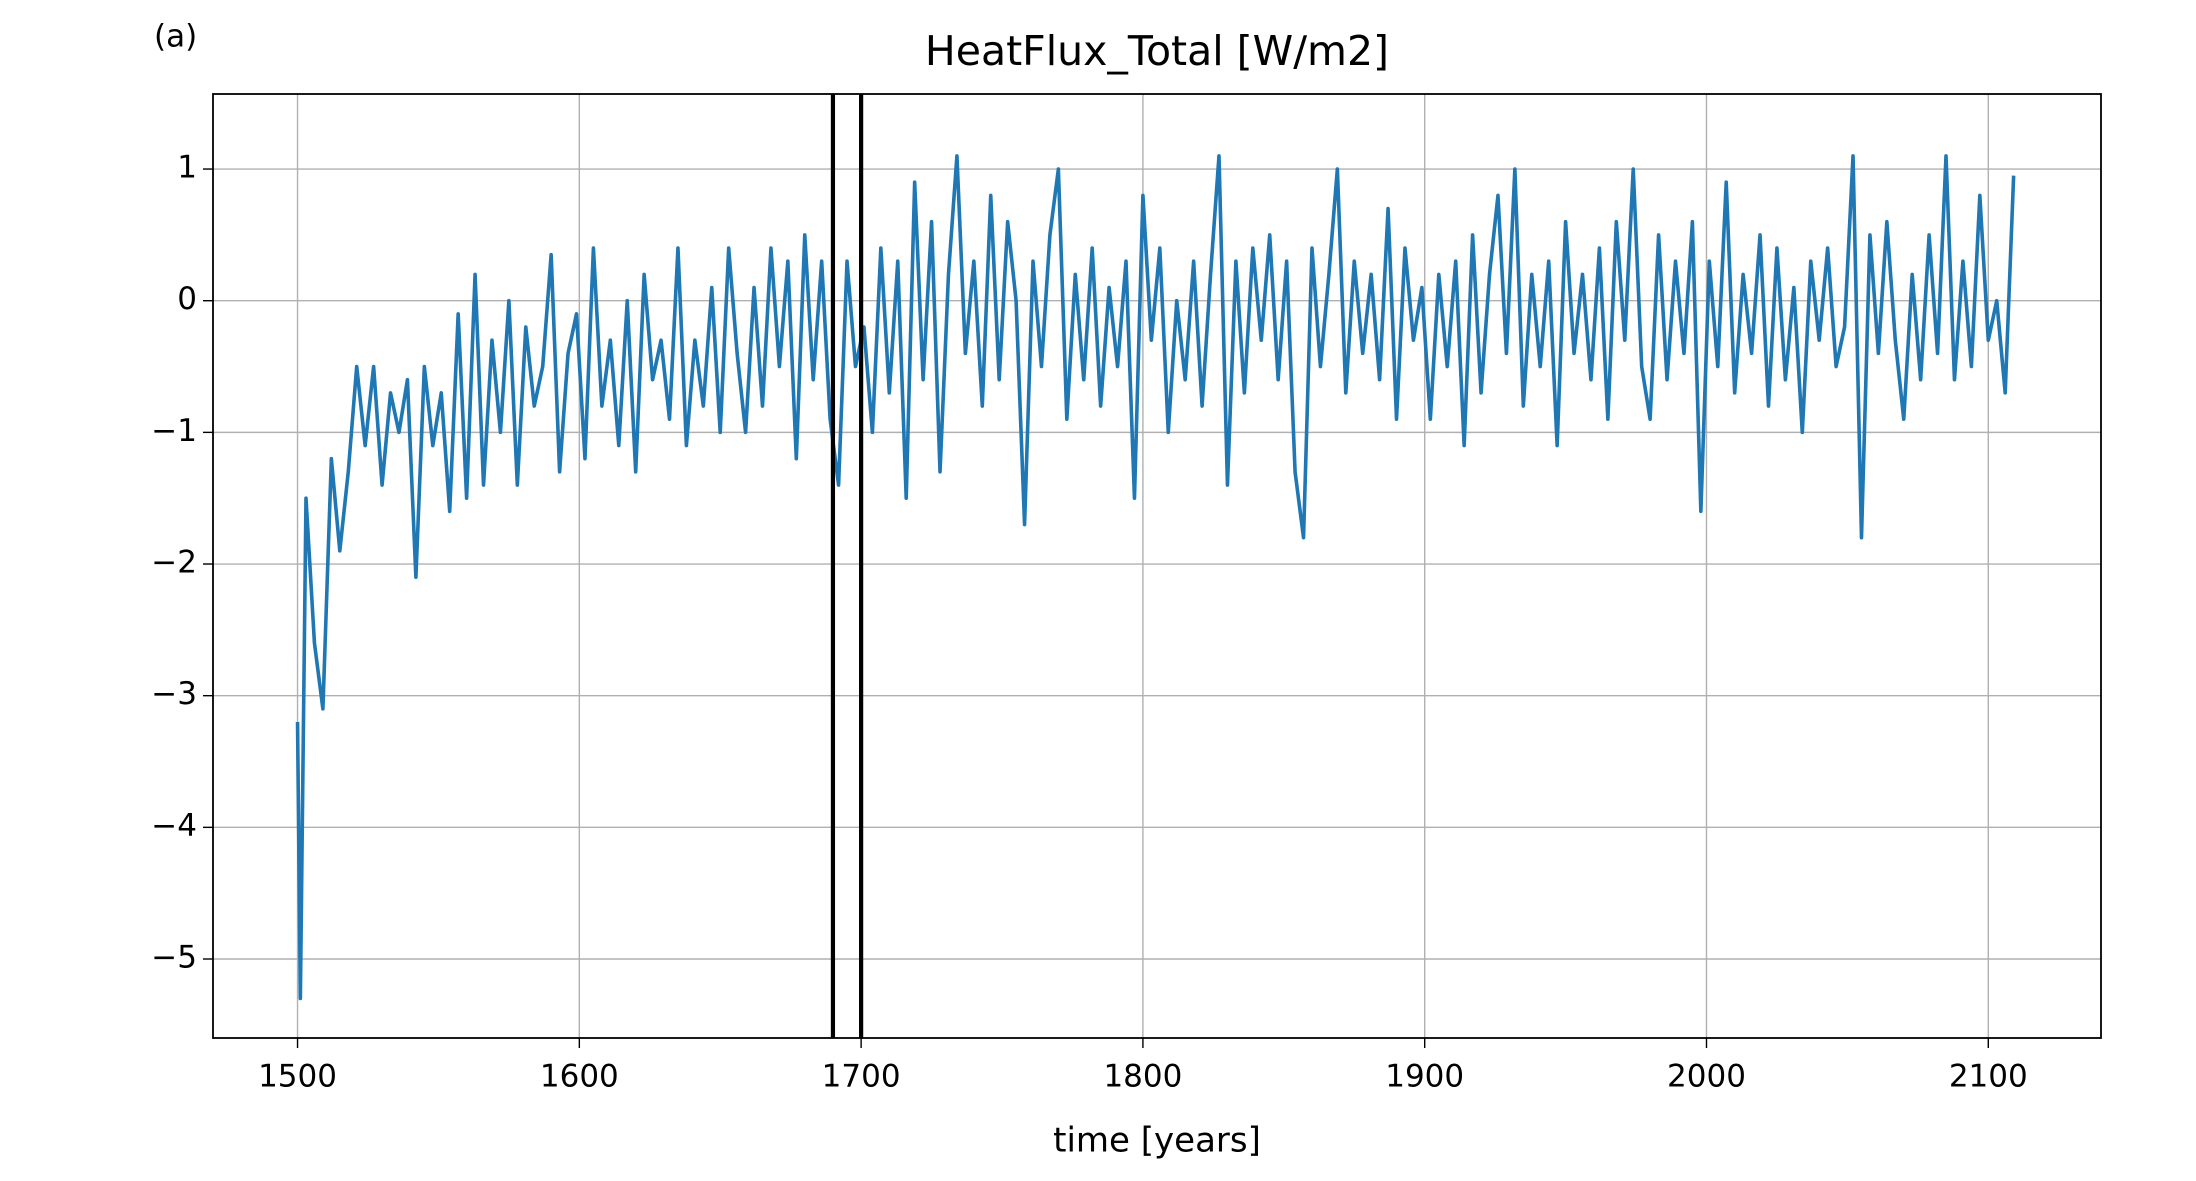 This screenshot has height=1181, width=2196. Describe the element at coordinates (174, 431) in the screenshot. I see `y-tick-label: −1` at that location.